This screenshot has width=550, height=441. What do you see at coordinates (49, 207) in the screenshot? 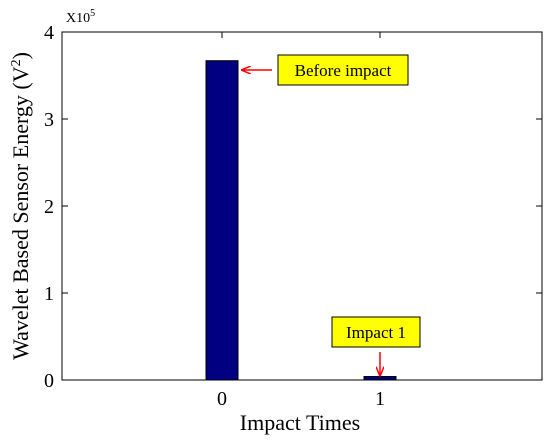
I see `y-tick-label: 2` at bounding box center [49, 207].